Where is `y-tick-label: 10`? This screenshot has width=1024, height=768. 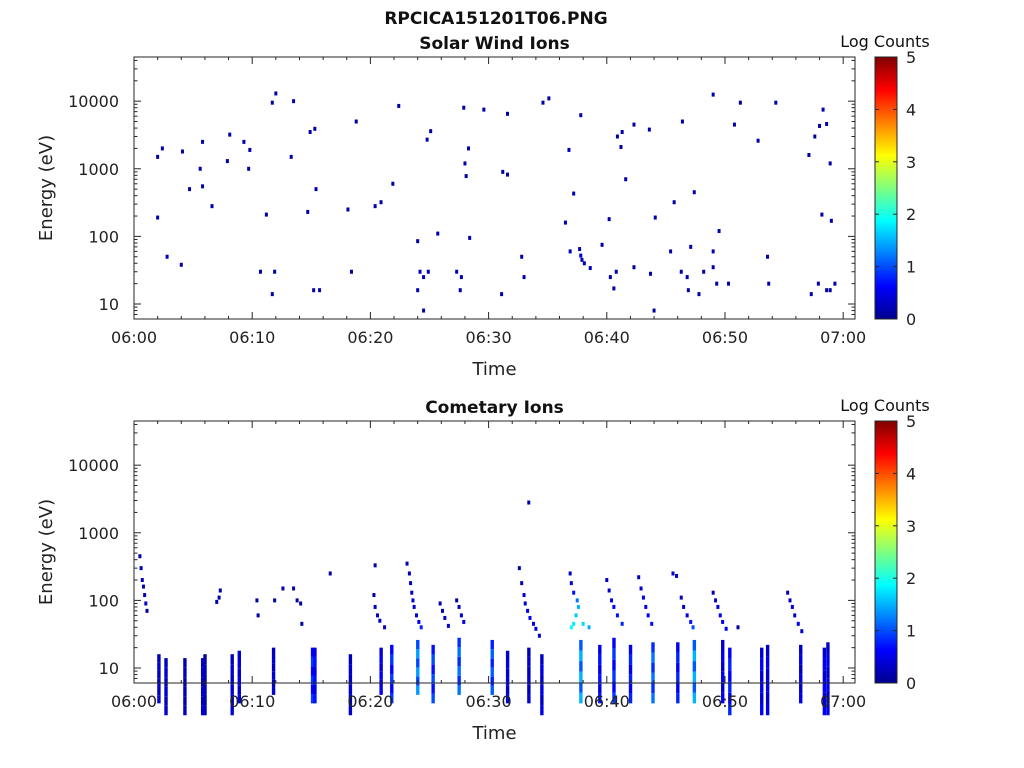
y-tick-label: 10 is located at coordinates (109, 668).